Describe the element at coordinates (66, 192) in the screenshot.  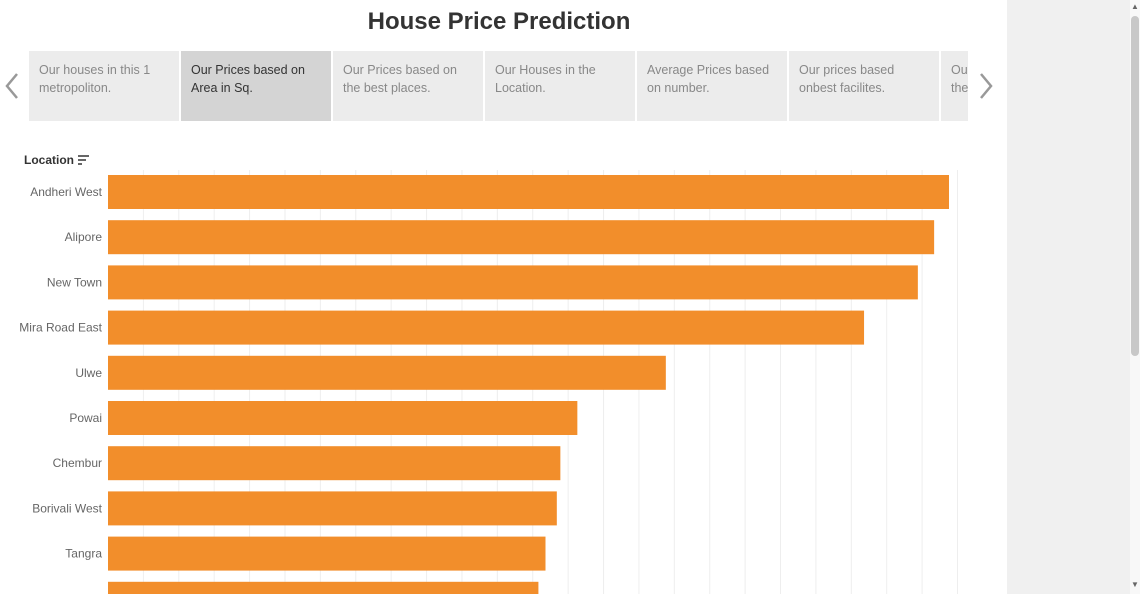
I see `category-label: Andheri West` at that location.